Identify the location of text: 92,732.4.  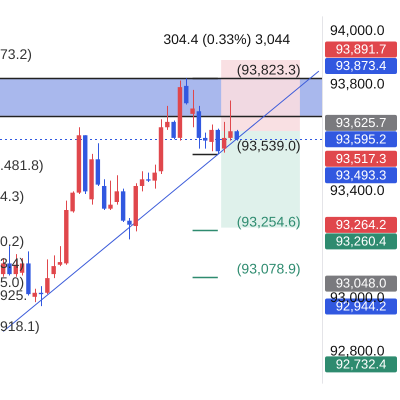
(361, 364).